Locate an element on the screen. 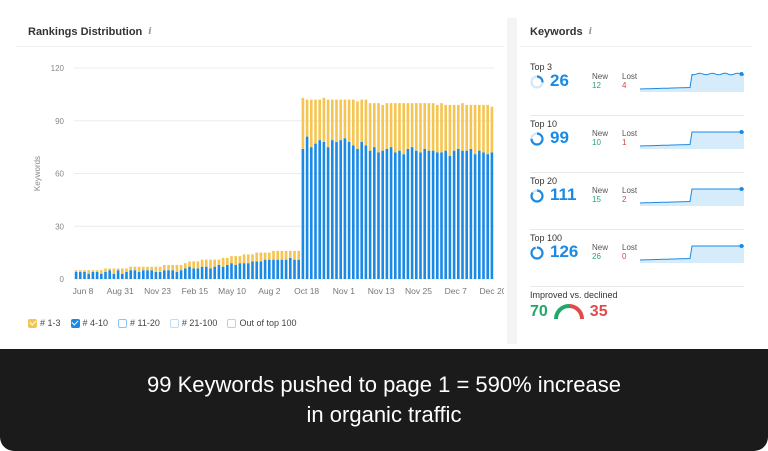 The height and width of the screenshot is (451, 768). keyword-block: Top 100 126 New Lost 26 0 is located at coordinates (637, 258).